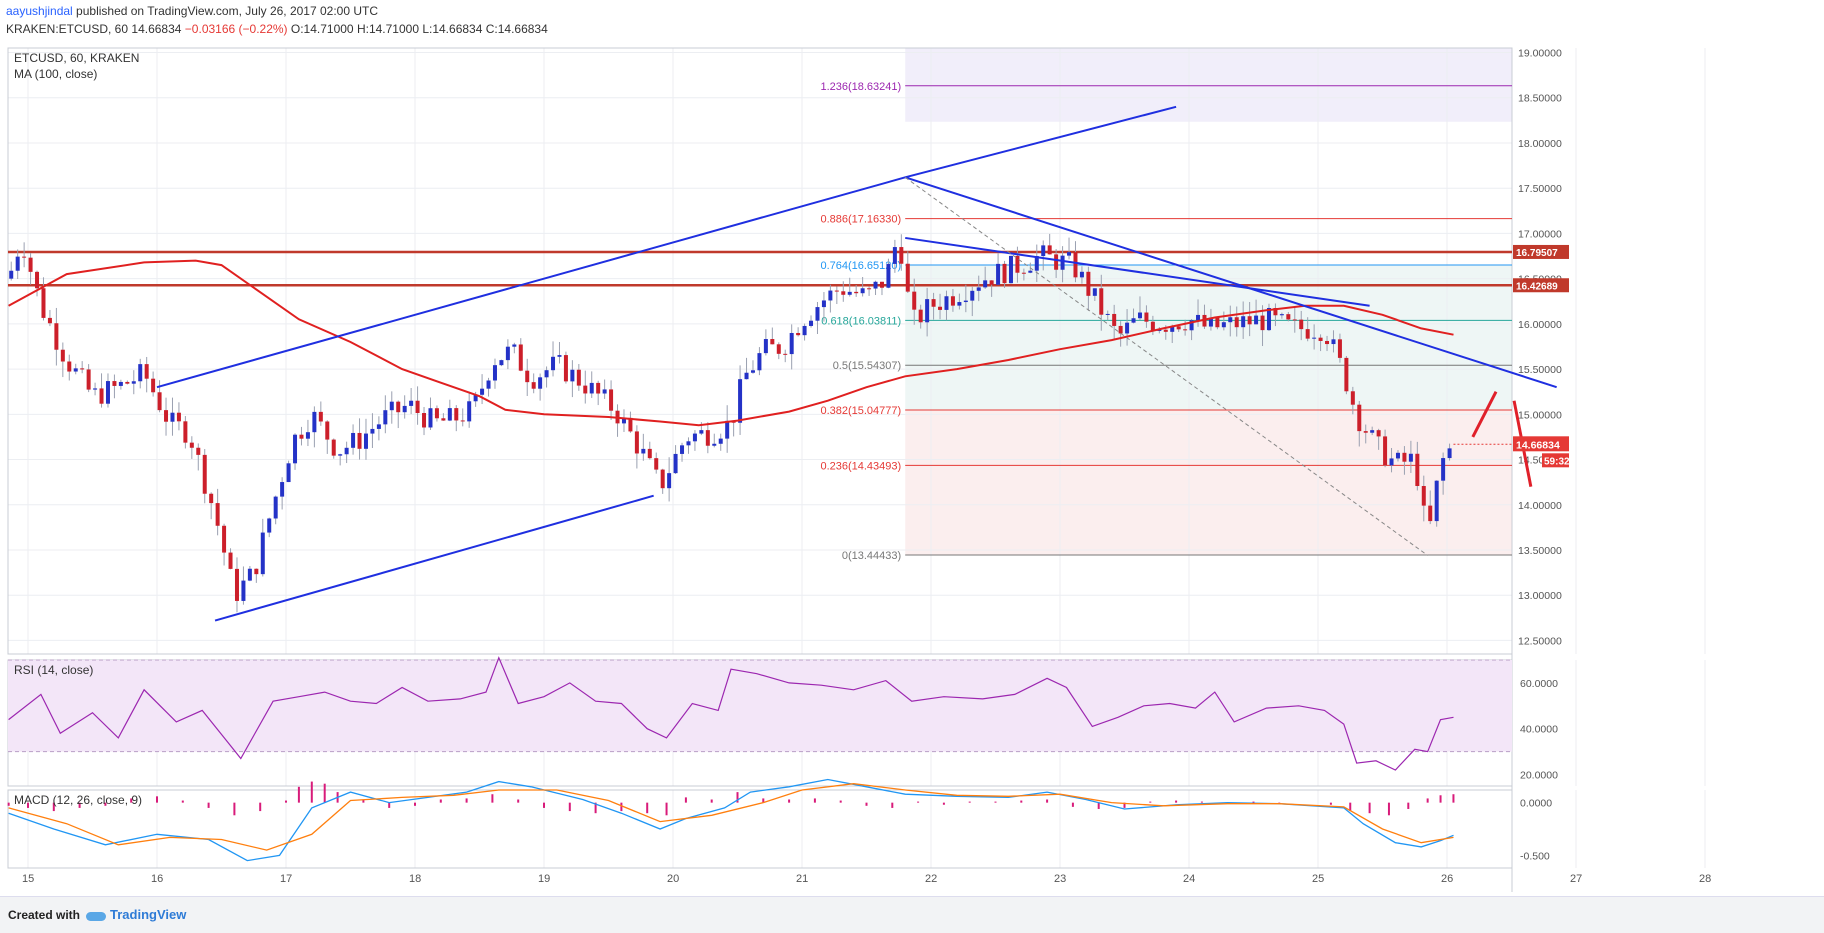 The image size is (1824, 933). Describe the element at coordinates (39, 11) in the screenshot. I see `author-link: aayushjindal` at that location.